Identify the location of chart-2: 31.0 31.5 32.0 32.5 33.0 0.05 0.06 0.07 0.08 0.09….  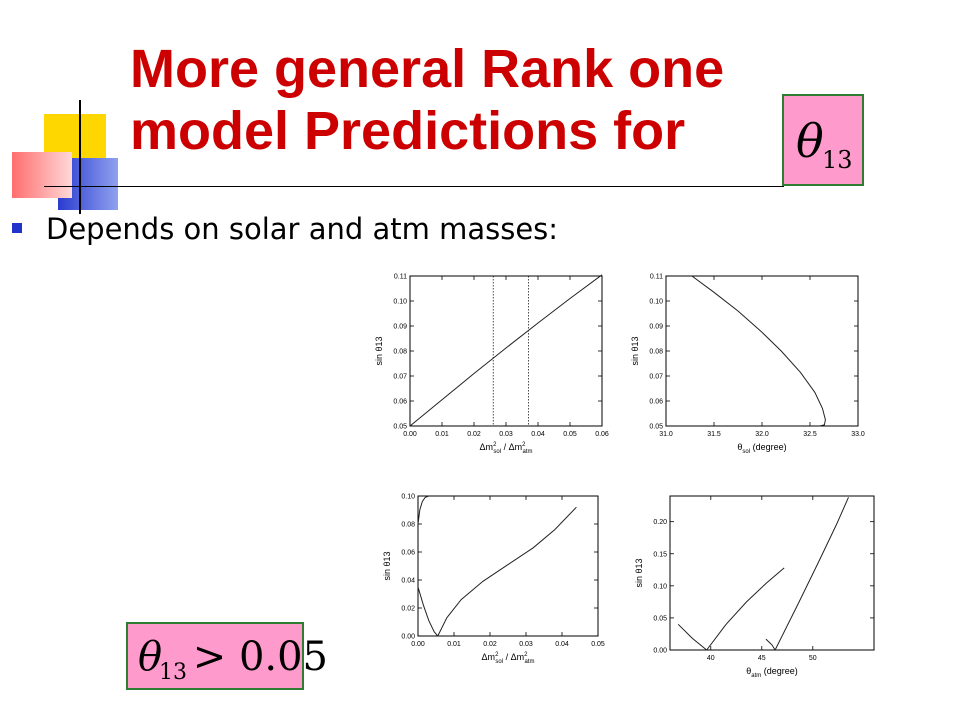
(747, 365).